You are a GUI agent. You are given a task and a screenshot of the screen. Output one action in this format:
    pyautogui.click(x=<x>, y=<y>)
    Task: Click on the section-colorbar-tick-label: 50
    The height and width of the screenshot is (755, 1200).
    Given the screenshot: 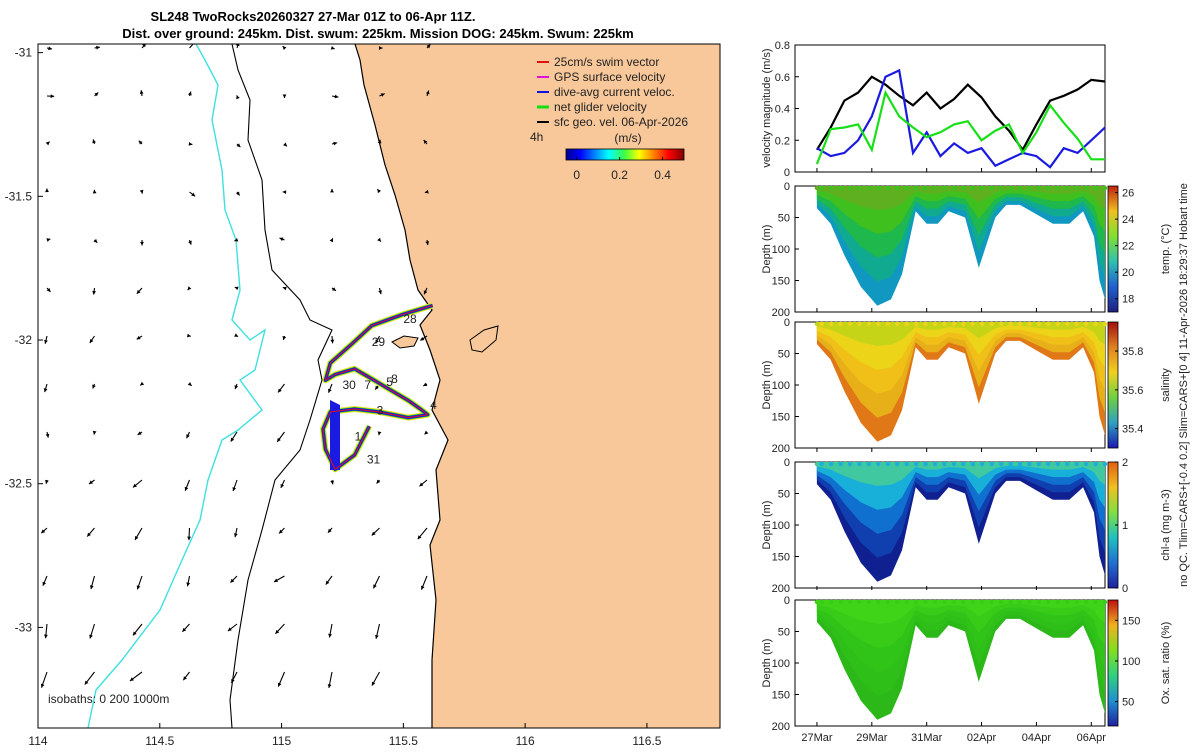 What is the action you would take?
    pyautogui.click(x=1128, y=703)
    